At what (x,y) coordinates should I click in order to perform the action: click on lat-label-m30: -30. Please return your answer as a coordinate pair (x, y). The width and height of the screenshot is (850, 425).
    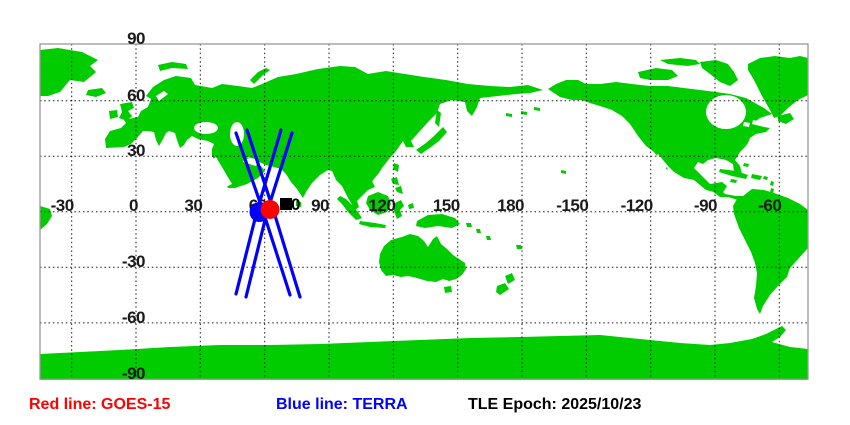
    Looking at the image, I should click on (133, 262).